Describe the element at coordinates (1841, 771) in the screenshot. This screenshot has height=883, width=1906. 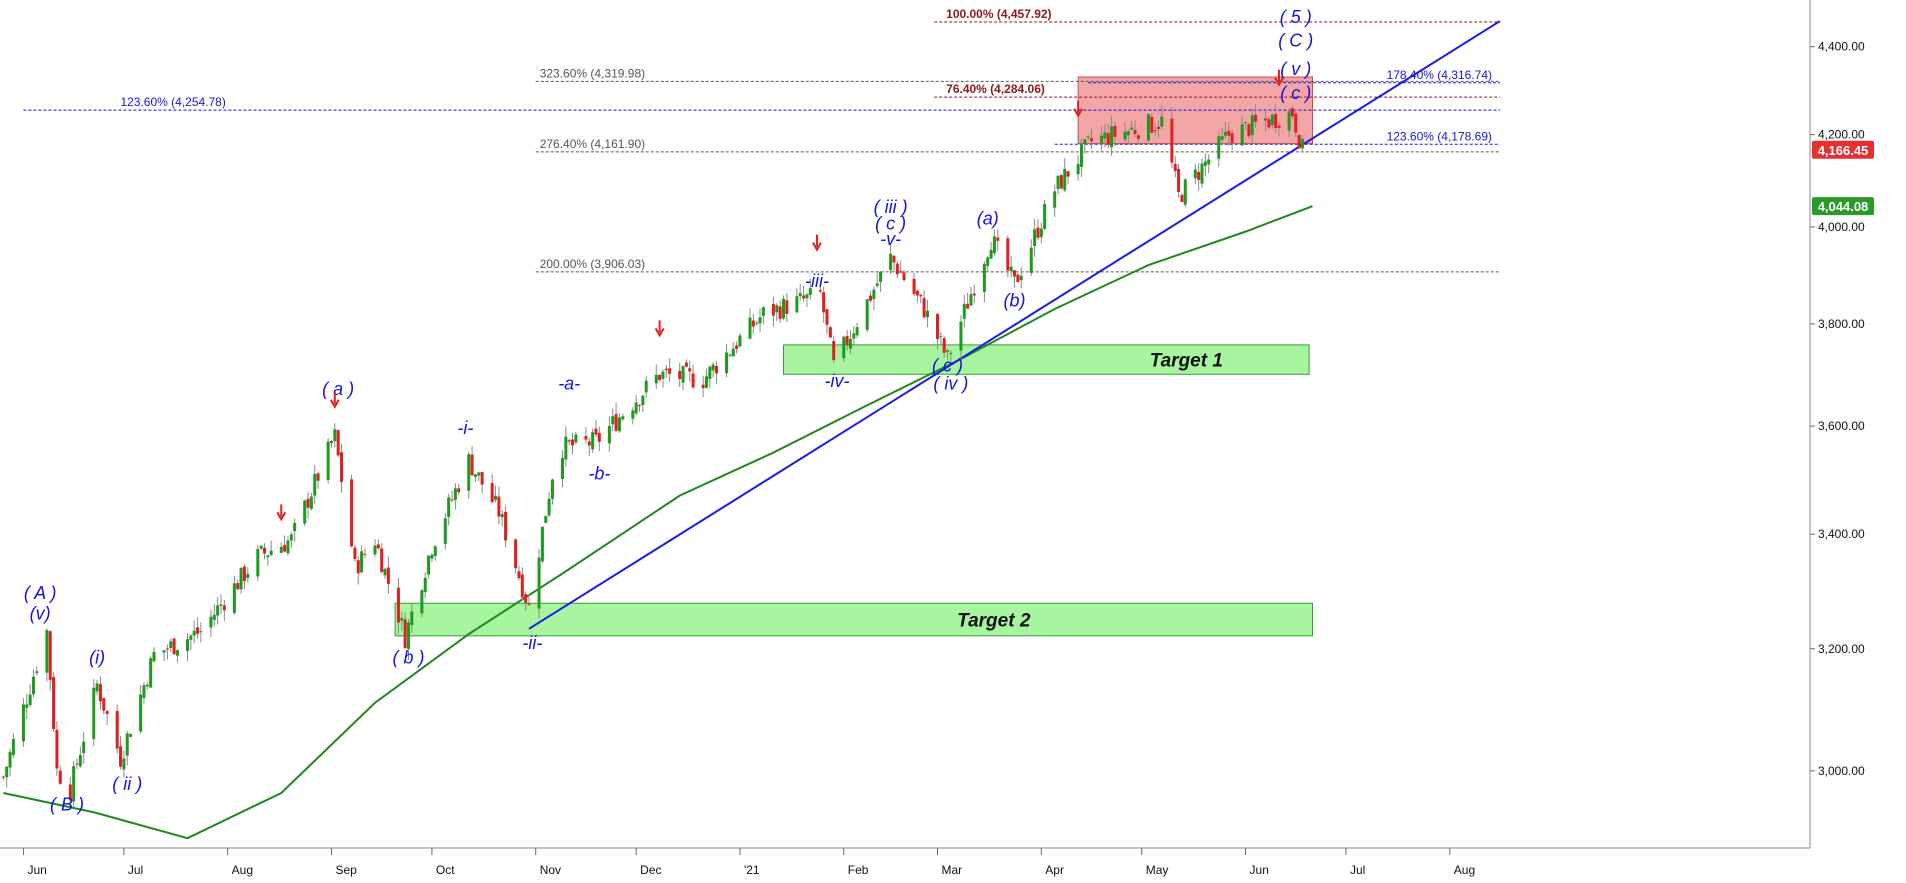
I see `y-tick-label: 3,000.00` at that location.